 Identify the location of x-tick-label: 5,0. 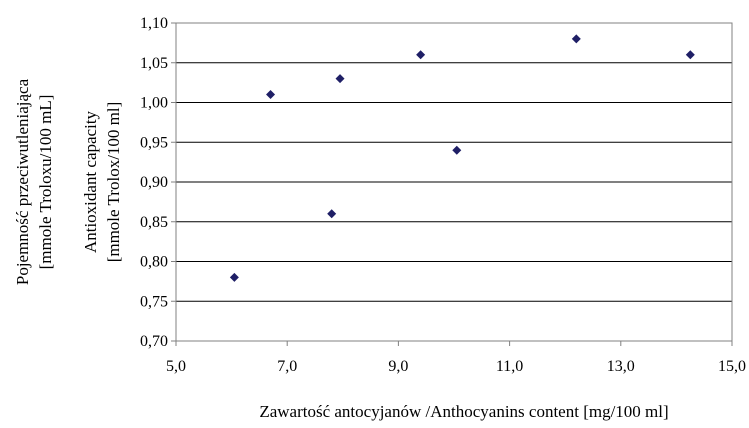
(176, 366).